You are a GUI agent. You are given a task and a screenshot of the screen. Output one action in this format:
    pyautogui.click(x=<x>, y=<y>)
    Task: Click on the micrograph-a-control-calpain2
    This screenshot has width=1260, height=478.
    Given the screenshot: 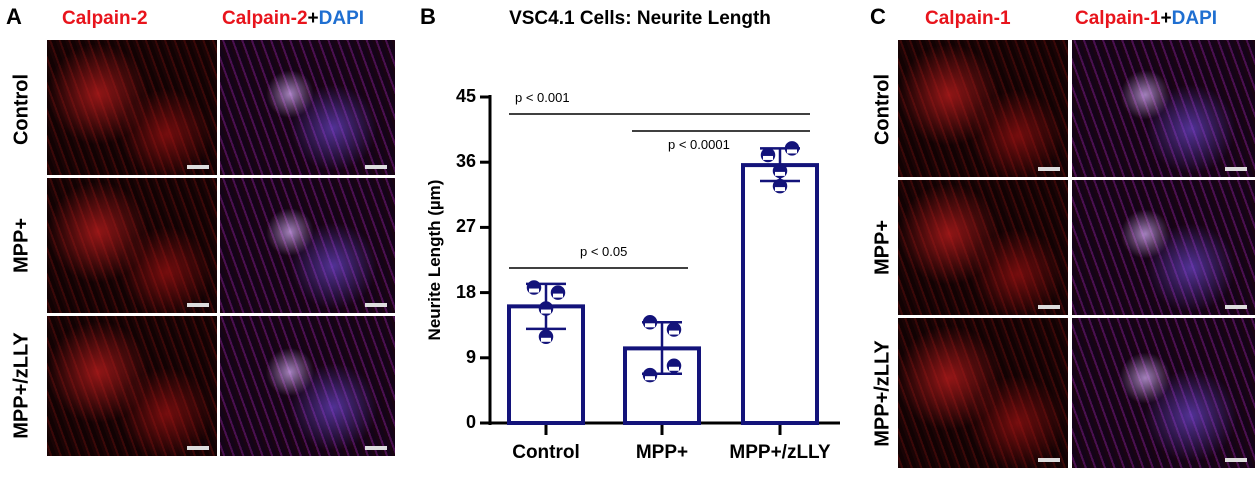 What is the action you would take?
    pyautogui.click(x=132, y=107)
    